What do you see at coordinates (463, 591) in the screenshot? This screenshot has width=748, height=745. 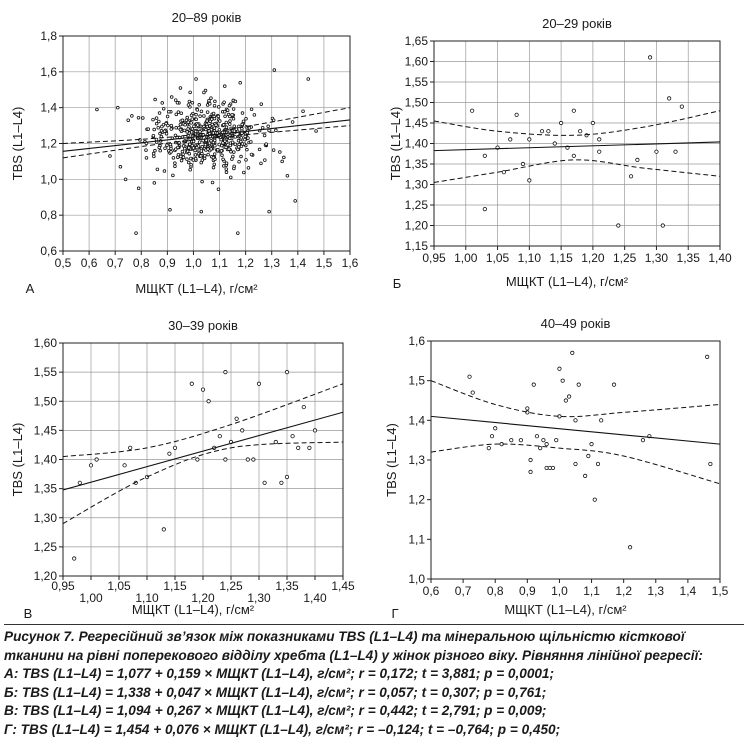 I see `x-tick-label-d: 0,7` at bounding box center [463, 591].